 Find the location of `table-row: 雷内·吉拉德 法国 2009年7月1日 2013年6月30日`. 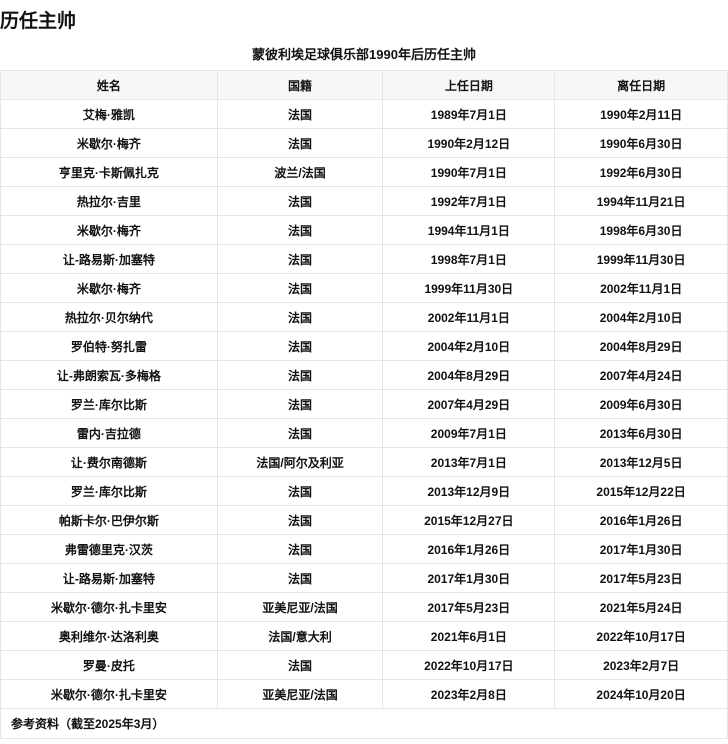

table-row: 雷内·吉拉德 法国 2009年7月1日 2013年6月30日 is located at coordinates (364, 433).